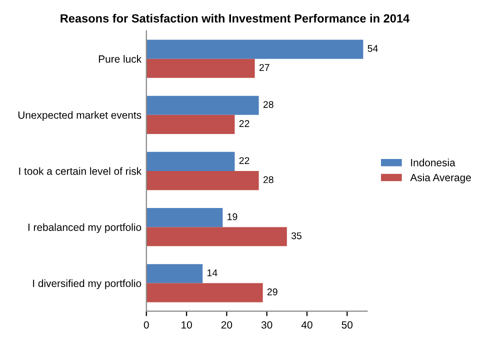  What do you see at coordinates (266, 325) in the screenshot?
I see `x-tick-label: 30` at bounding box center [266, 325].